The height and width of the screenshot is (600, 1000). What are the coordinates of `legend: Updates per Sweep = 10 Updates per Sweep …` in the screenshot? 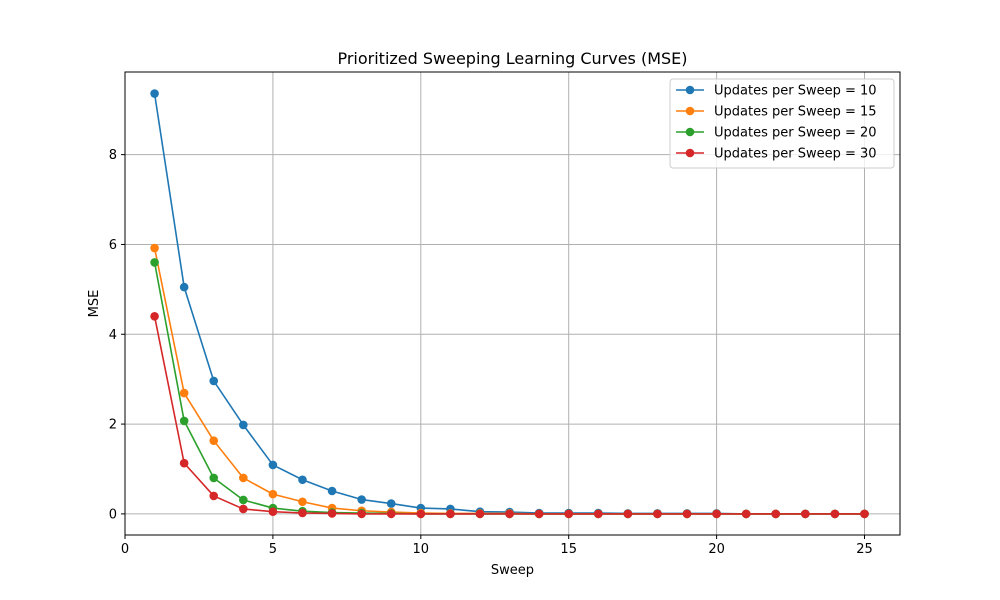 It's located at (782, 123).